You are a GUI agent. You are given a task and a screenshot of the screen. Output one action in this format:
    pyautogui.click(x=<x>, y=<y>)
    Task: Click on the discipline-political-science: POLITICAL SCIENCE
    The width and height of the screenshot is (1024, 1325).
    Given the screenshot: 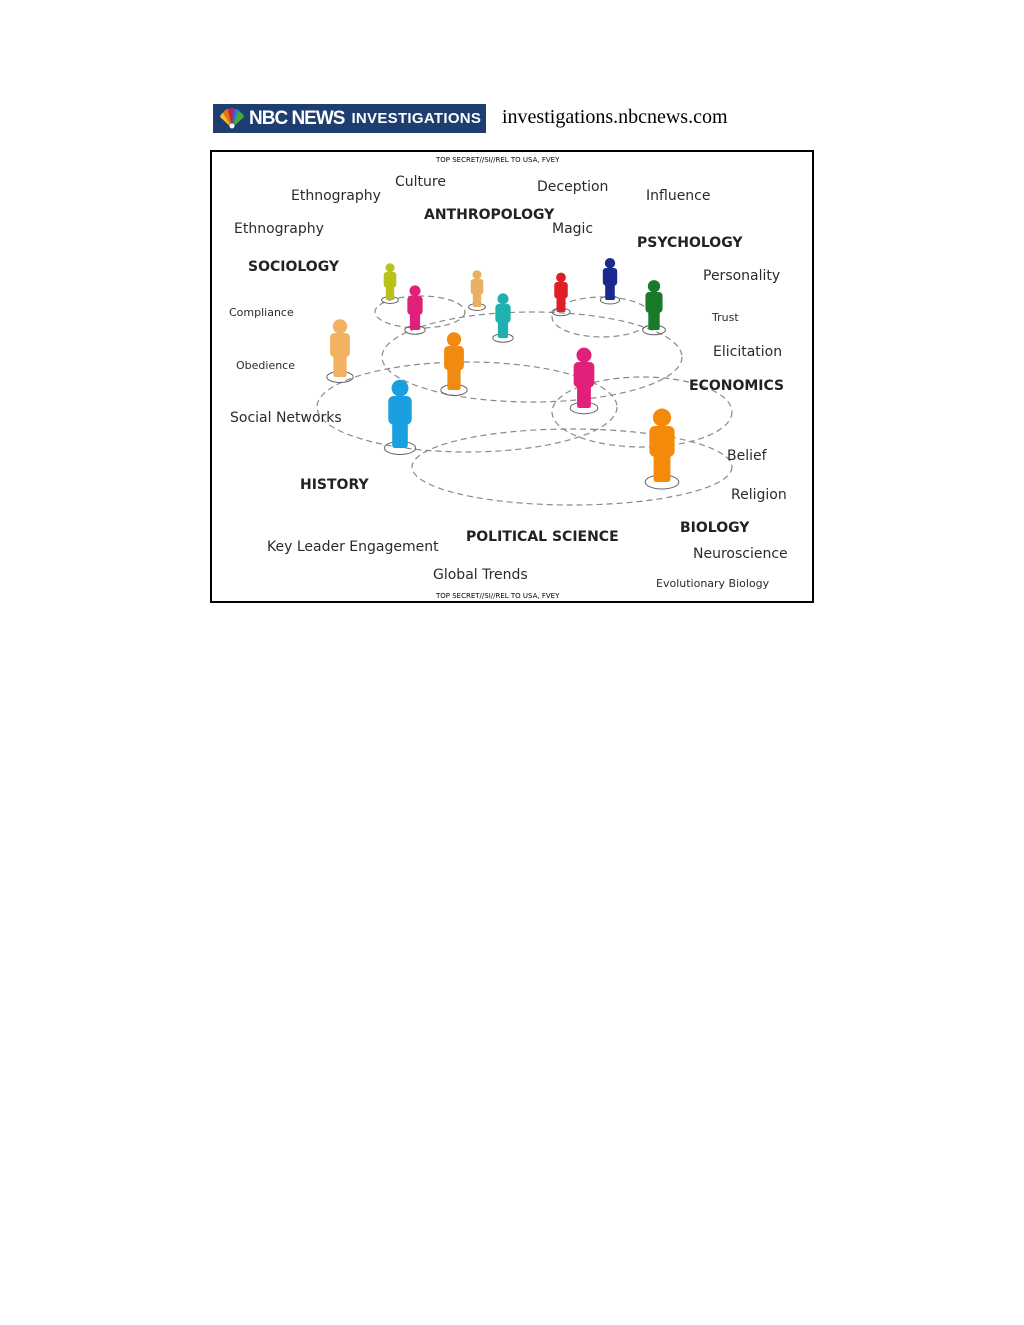 What is the action you would take?
    pyautogui.click(x=542, y=537)
    